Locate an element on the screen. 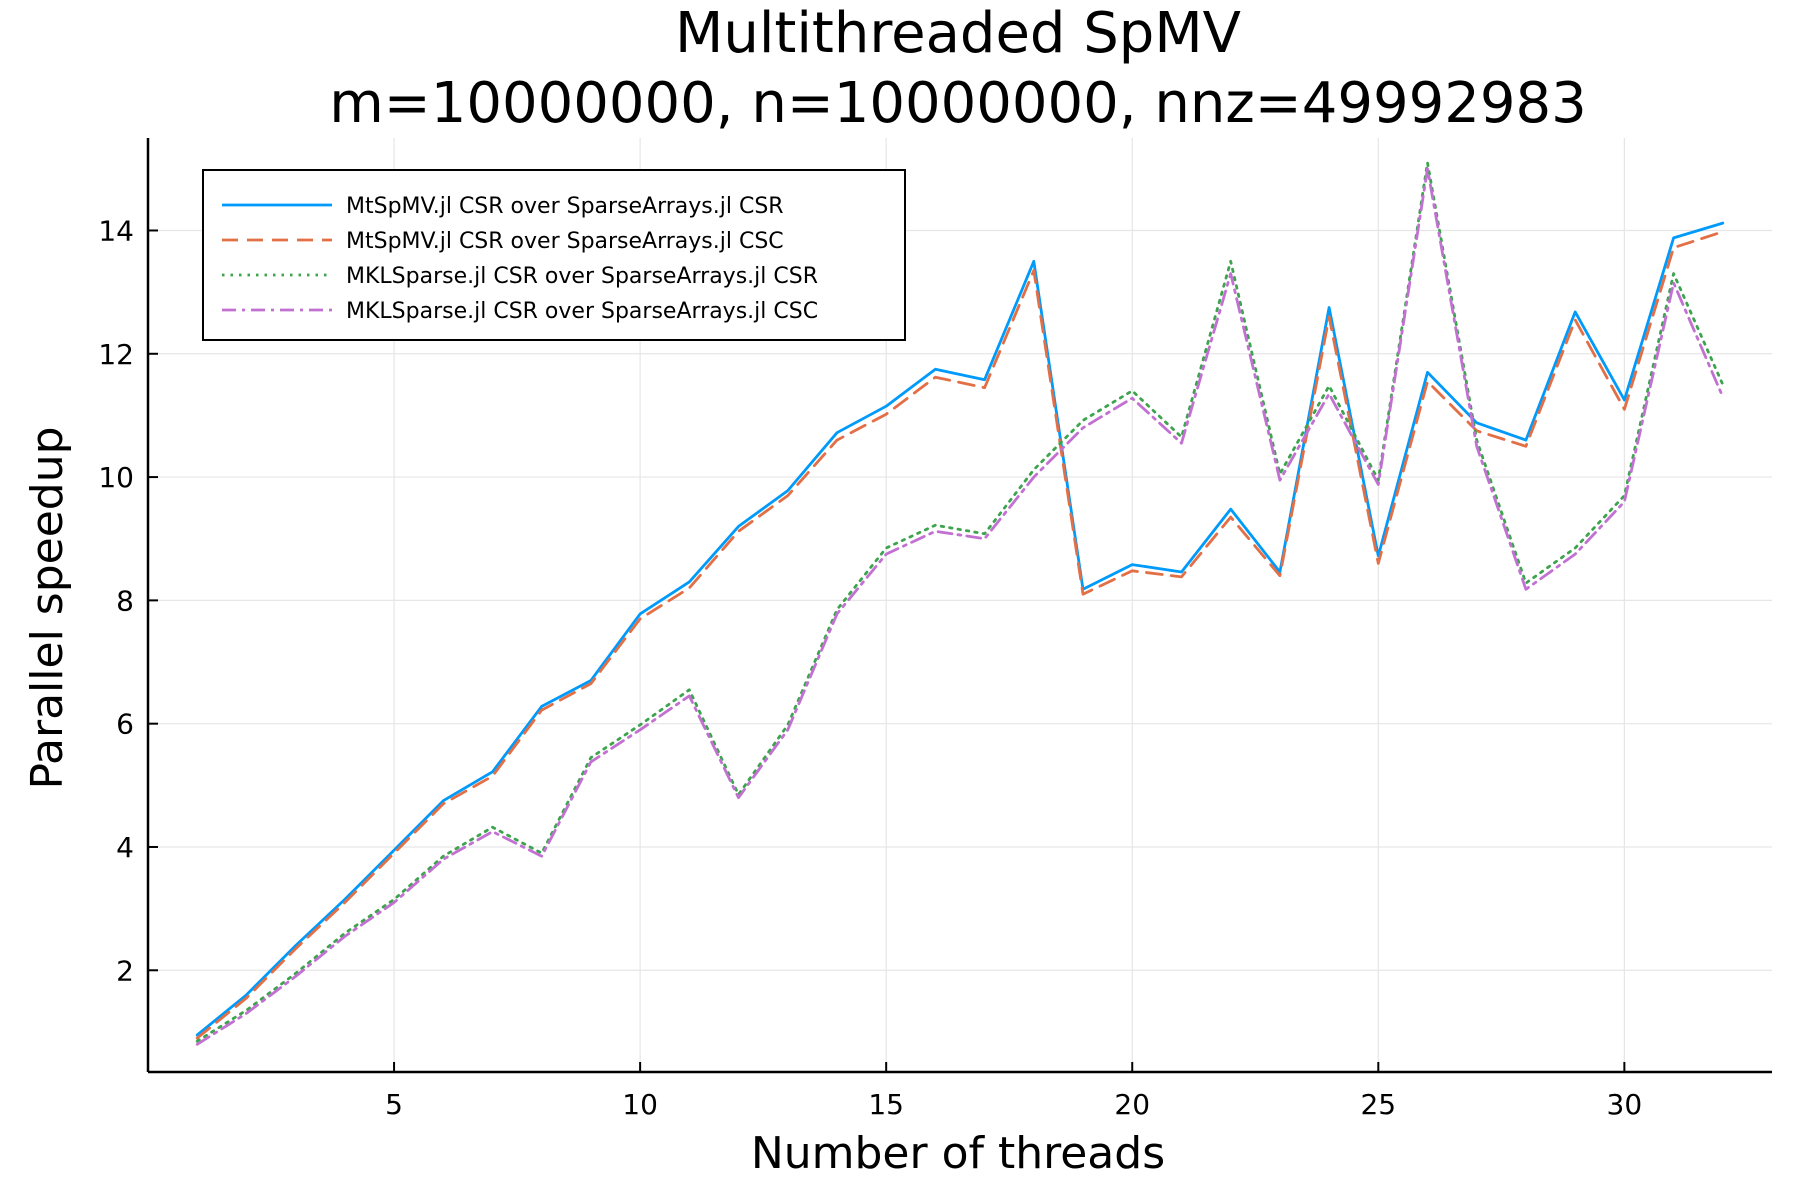 This screenshot has width=1800, height=1200. chart-subtitle: m=10000000, n=10000000, nnz=49992983 is located at coordinates (957, 103).